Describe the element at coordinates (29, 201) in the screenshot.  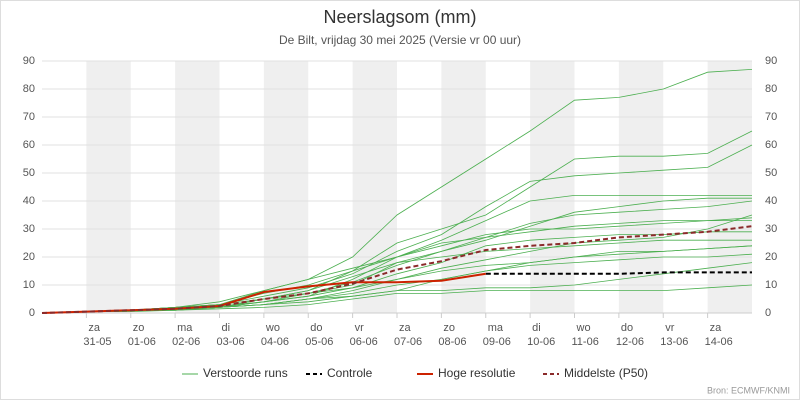
I see `y-tick-label: 40` at that location.